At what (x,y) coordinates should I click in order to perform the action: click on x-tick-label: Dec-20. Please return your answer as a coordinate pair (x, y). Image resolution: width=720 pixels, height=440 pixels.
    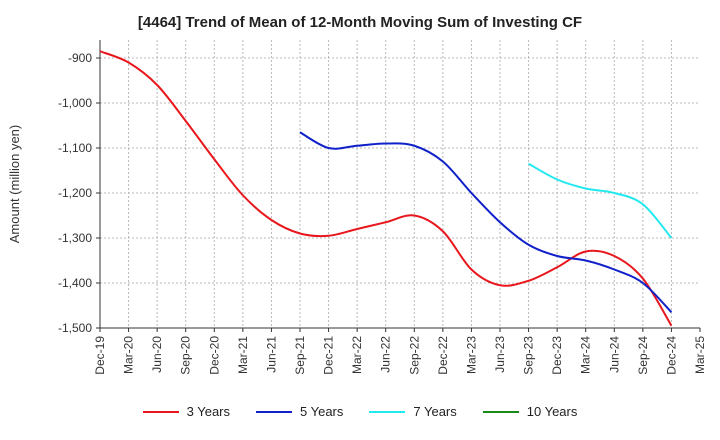
    Looking at the image, I should click on (214, 355).